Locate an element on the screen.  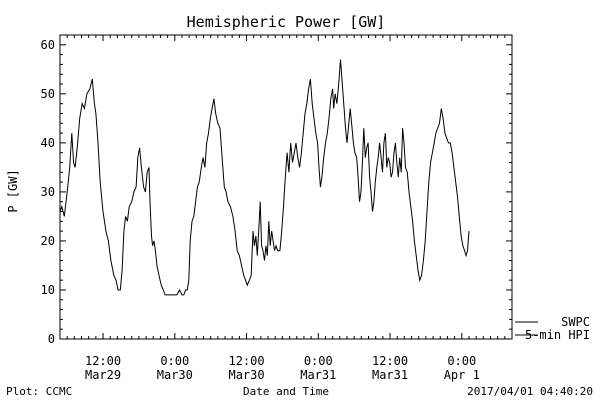
footer-left: Plot: CCMC is located at coordinates (39, 391).